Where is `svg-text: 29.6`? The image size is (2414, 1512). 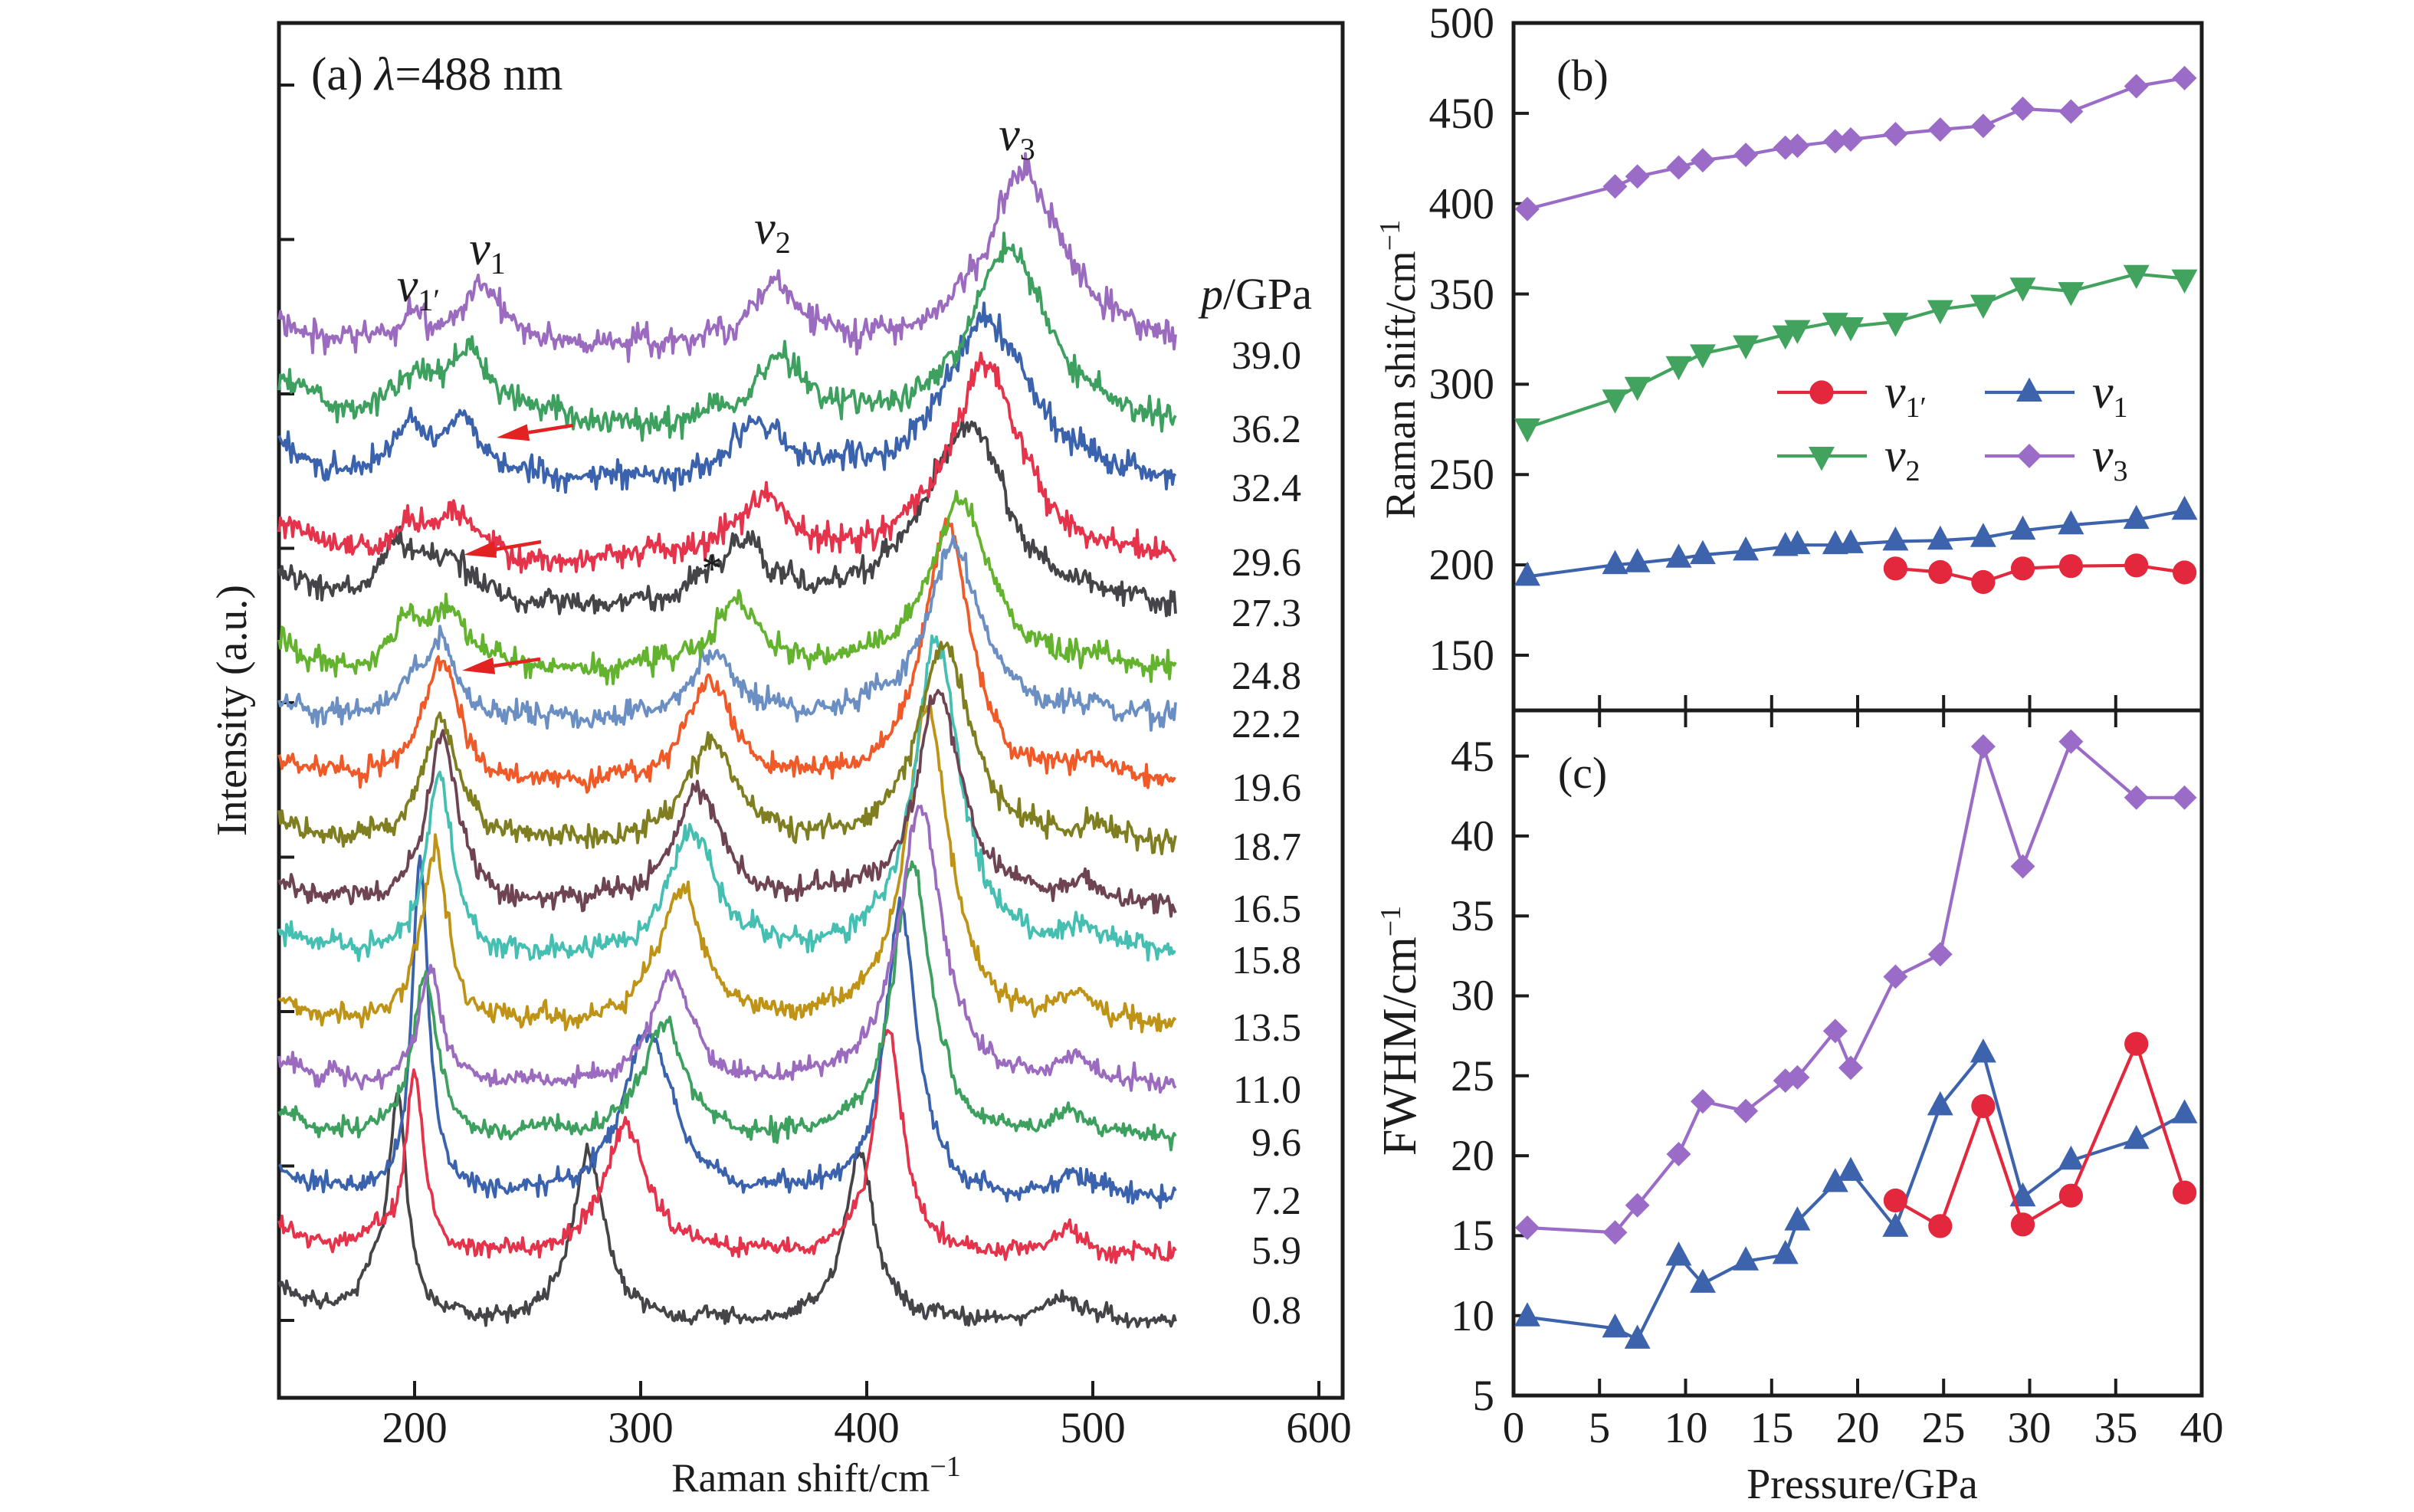 svg-text: 29.6 is located at coordinates (1266, 563).